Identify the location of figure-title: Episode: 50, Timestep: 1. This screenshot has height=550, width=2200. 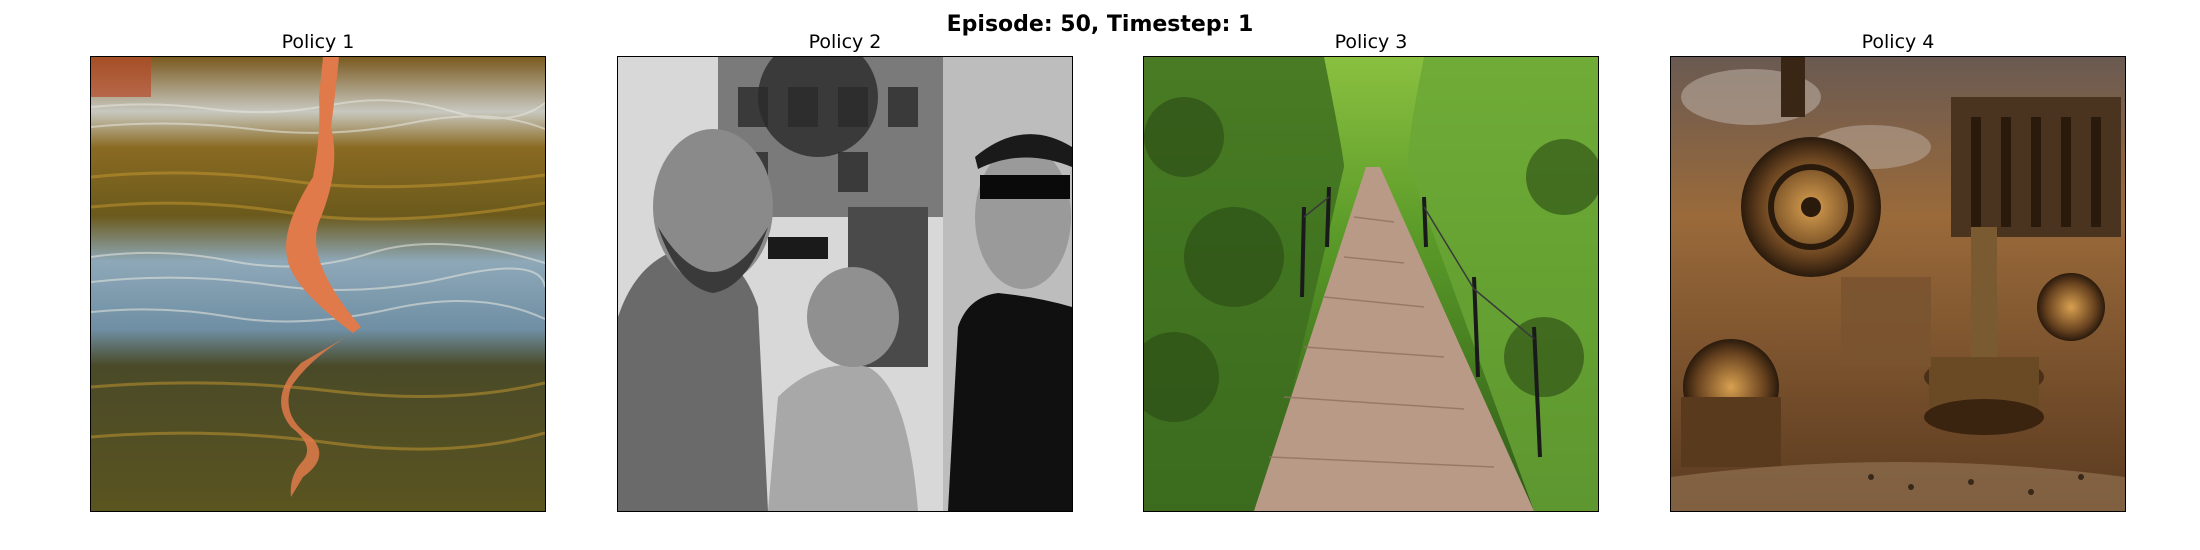
(1100, 24).